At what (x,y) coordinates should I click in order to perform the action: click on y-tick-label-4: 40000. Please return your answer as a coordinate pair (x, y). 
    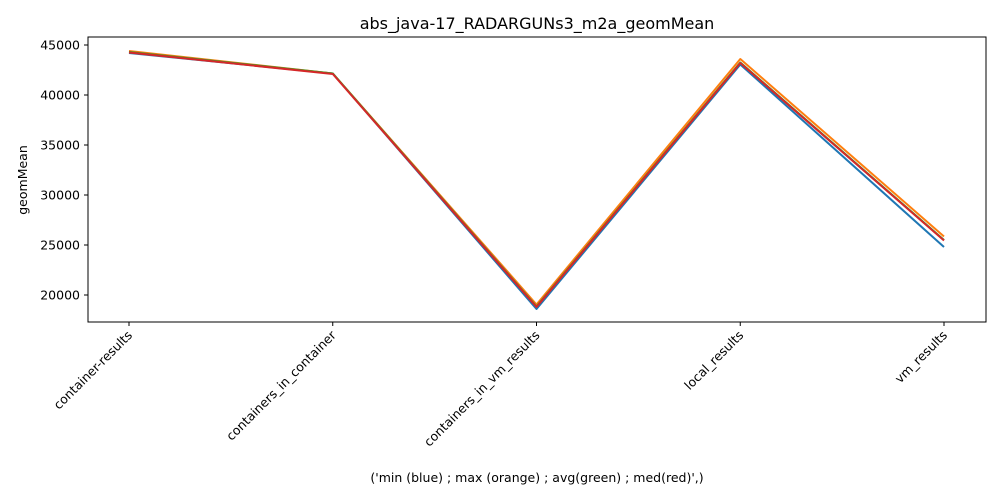
    Looking at the image, I should click on (60, 95).